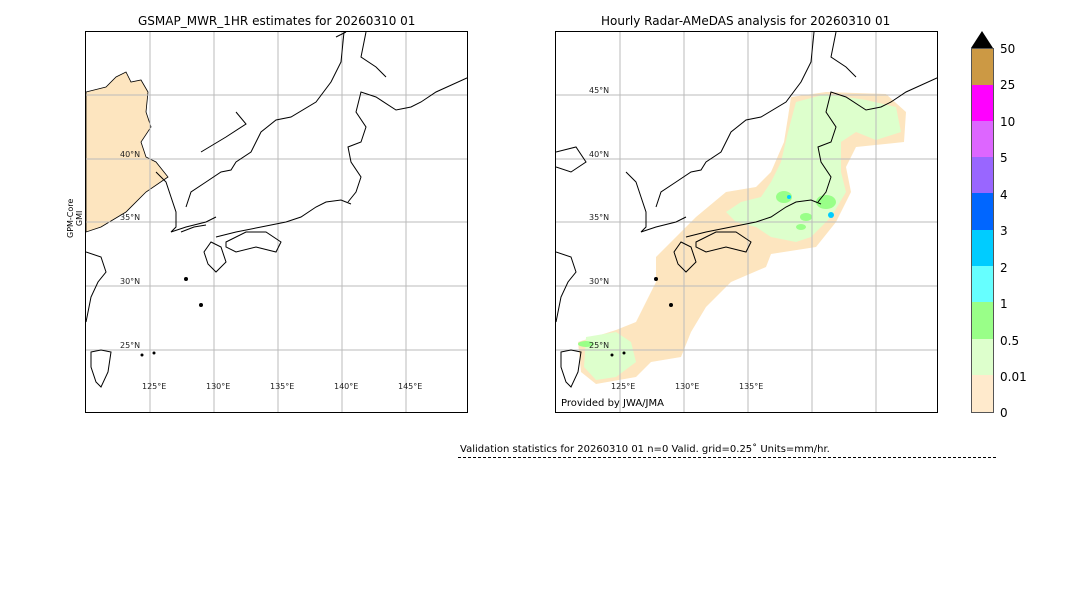  I want to click on colorbar-label: 1, so click(1004, 304).